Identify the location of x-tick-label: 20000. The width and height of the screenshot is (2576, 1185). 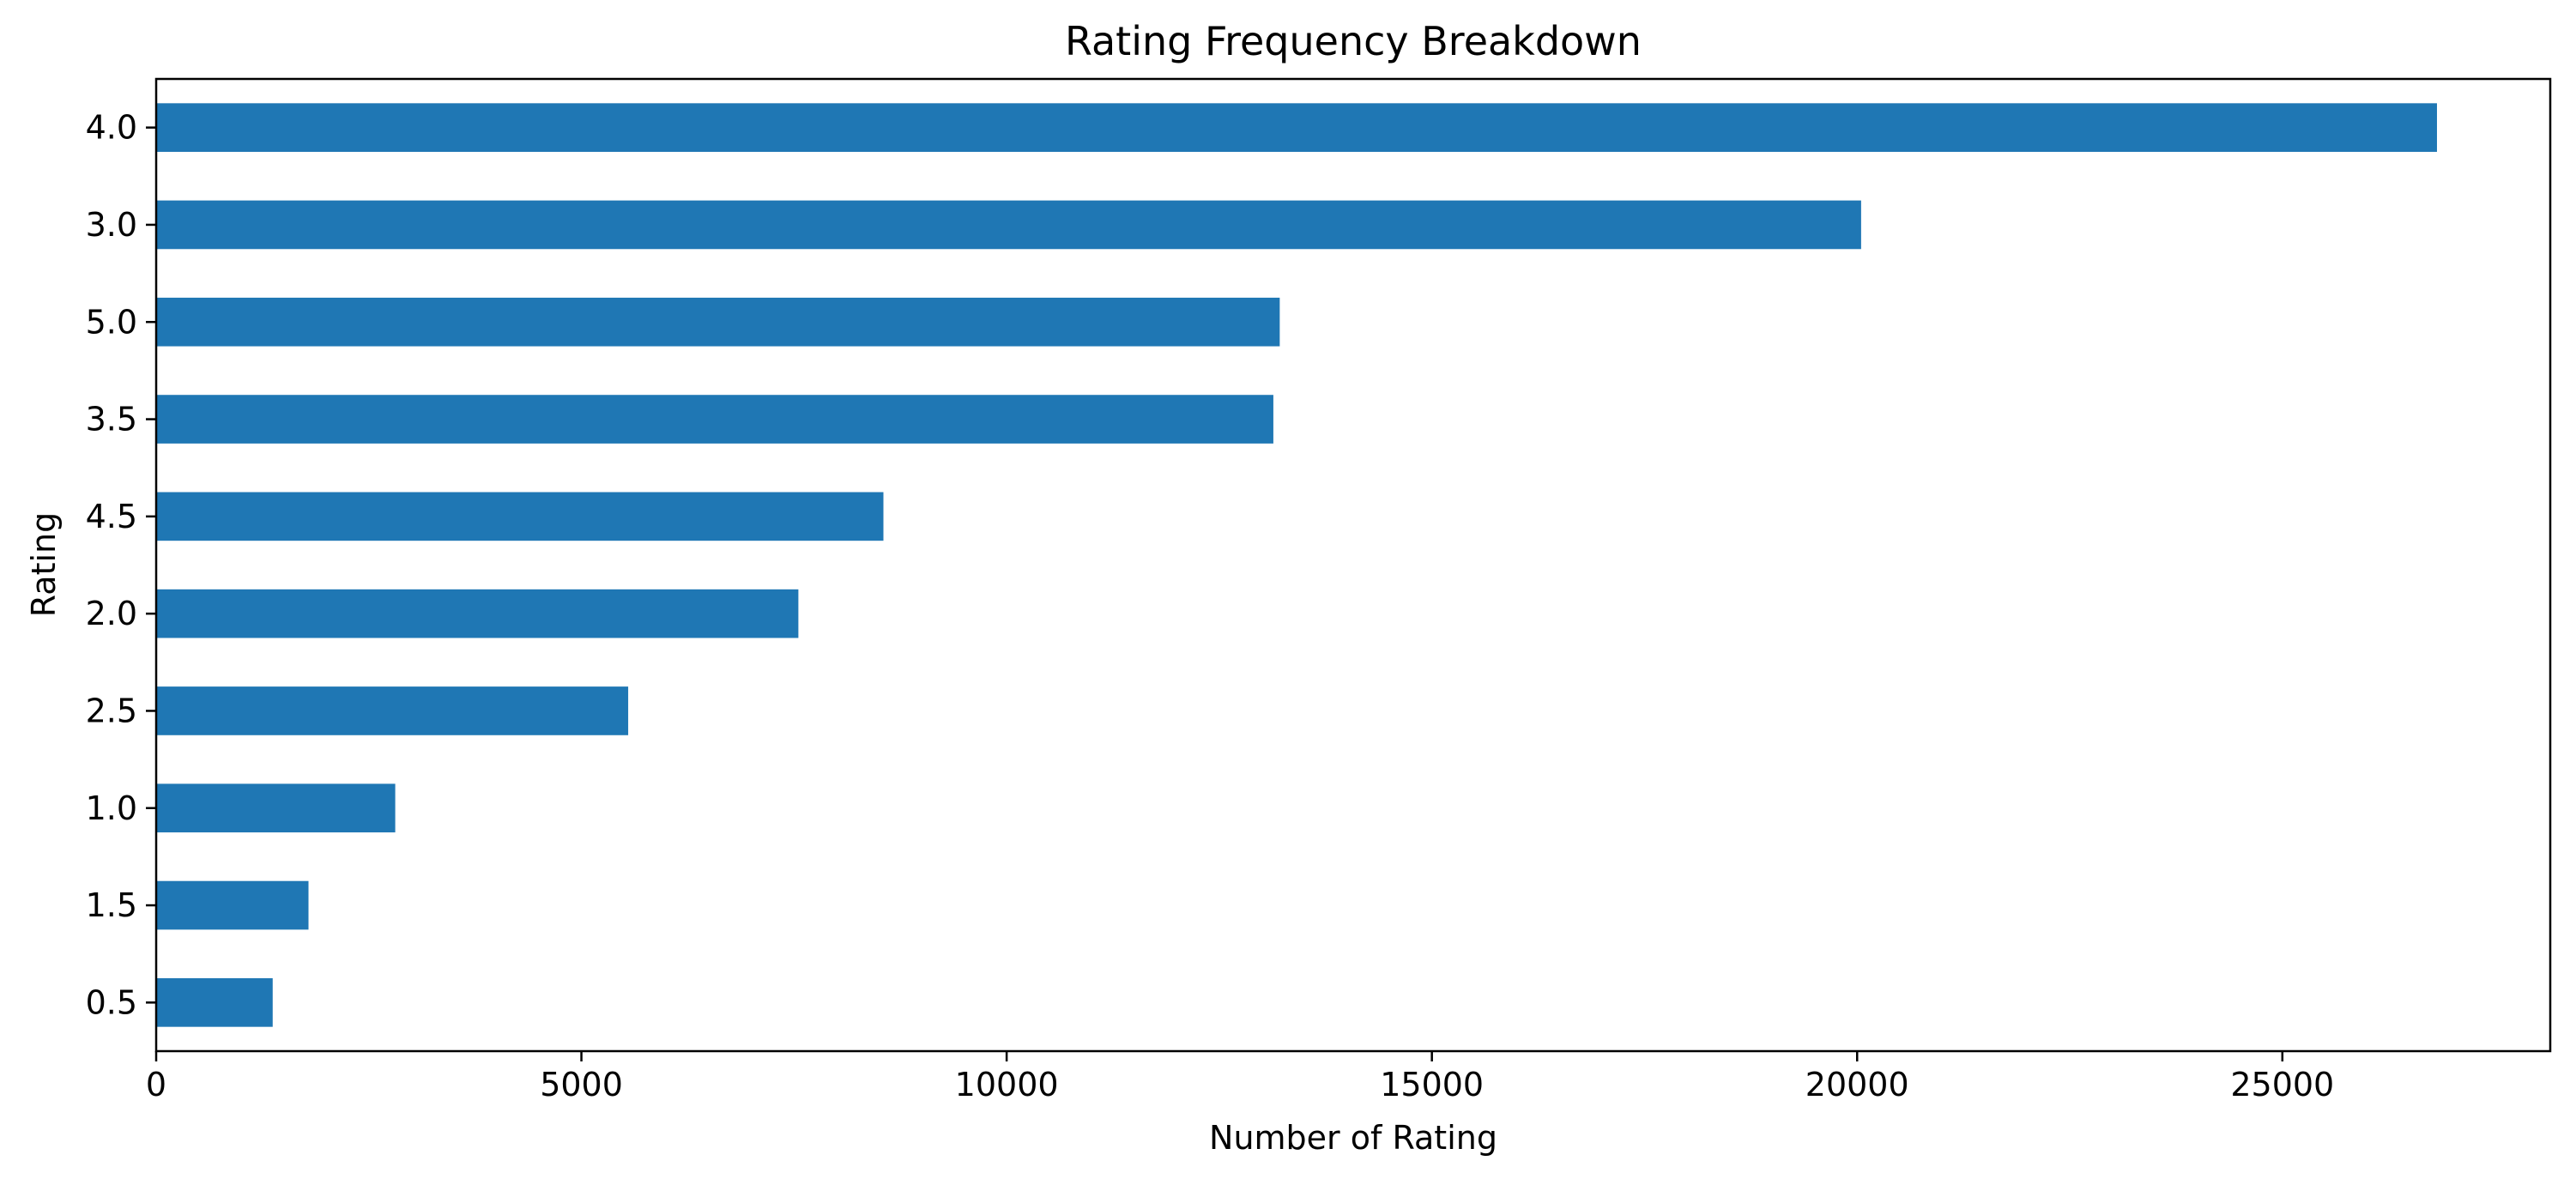
(1857, 1085).